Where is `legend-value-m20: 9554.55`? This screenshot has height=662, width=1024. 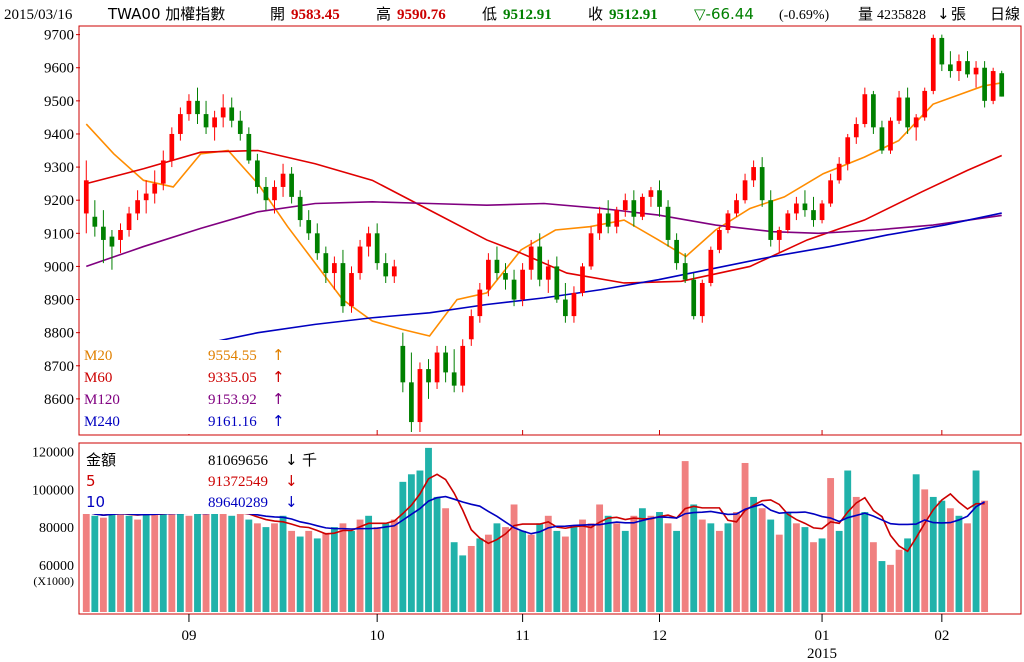 legend-value-m20: 9554.55 is located at coordinates (232, 356).